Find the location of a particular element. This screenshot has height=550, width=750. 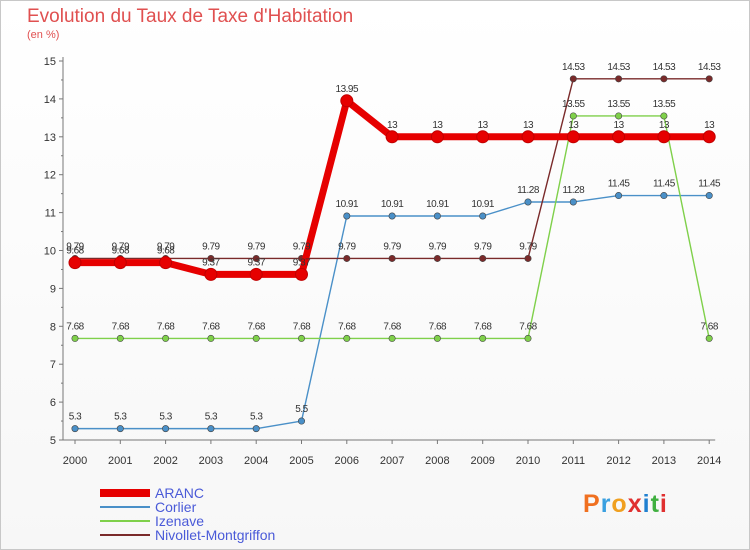

chart-title: Evolution du Taux de Taxe d'Habitation is located at coordinates (190, 16).